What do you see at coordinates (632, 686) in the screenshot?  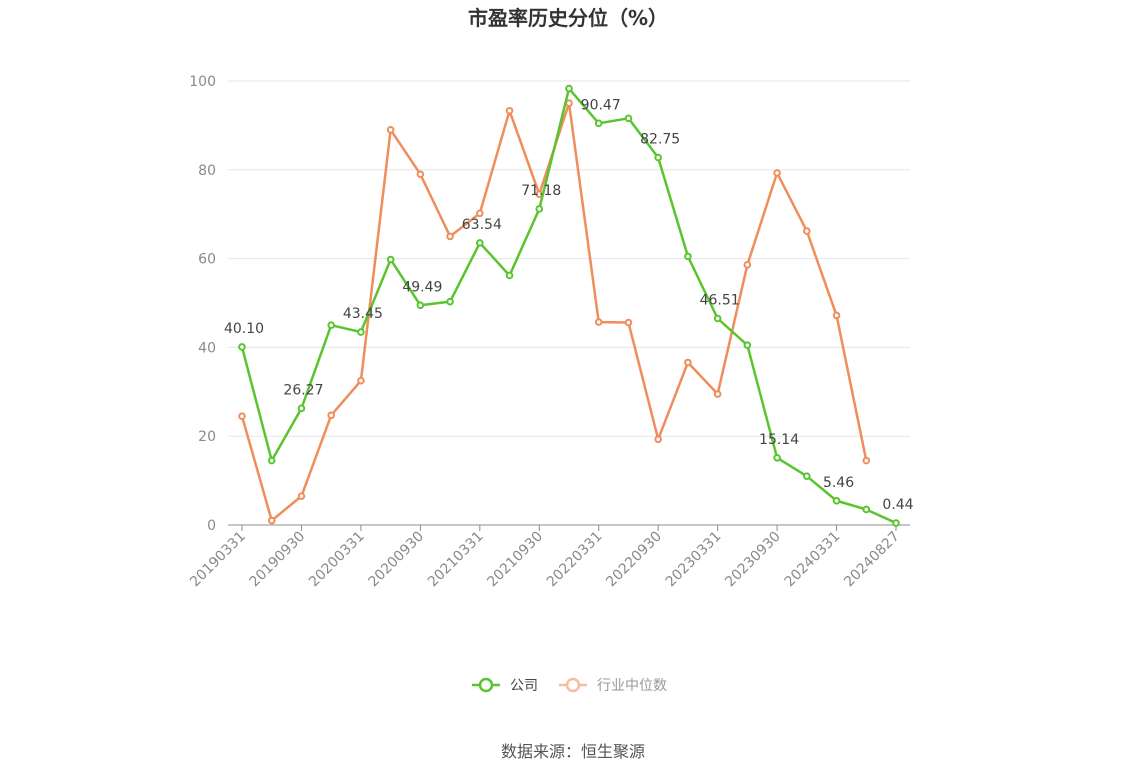 I see `legend-label: 行业中位数` at bounding box center [632, 686].